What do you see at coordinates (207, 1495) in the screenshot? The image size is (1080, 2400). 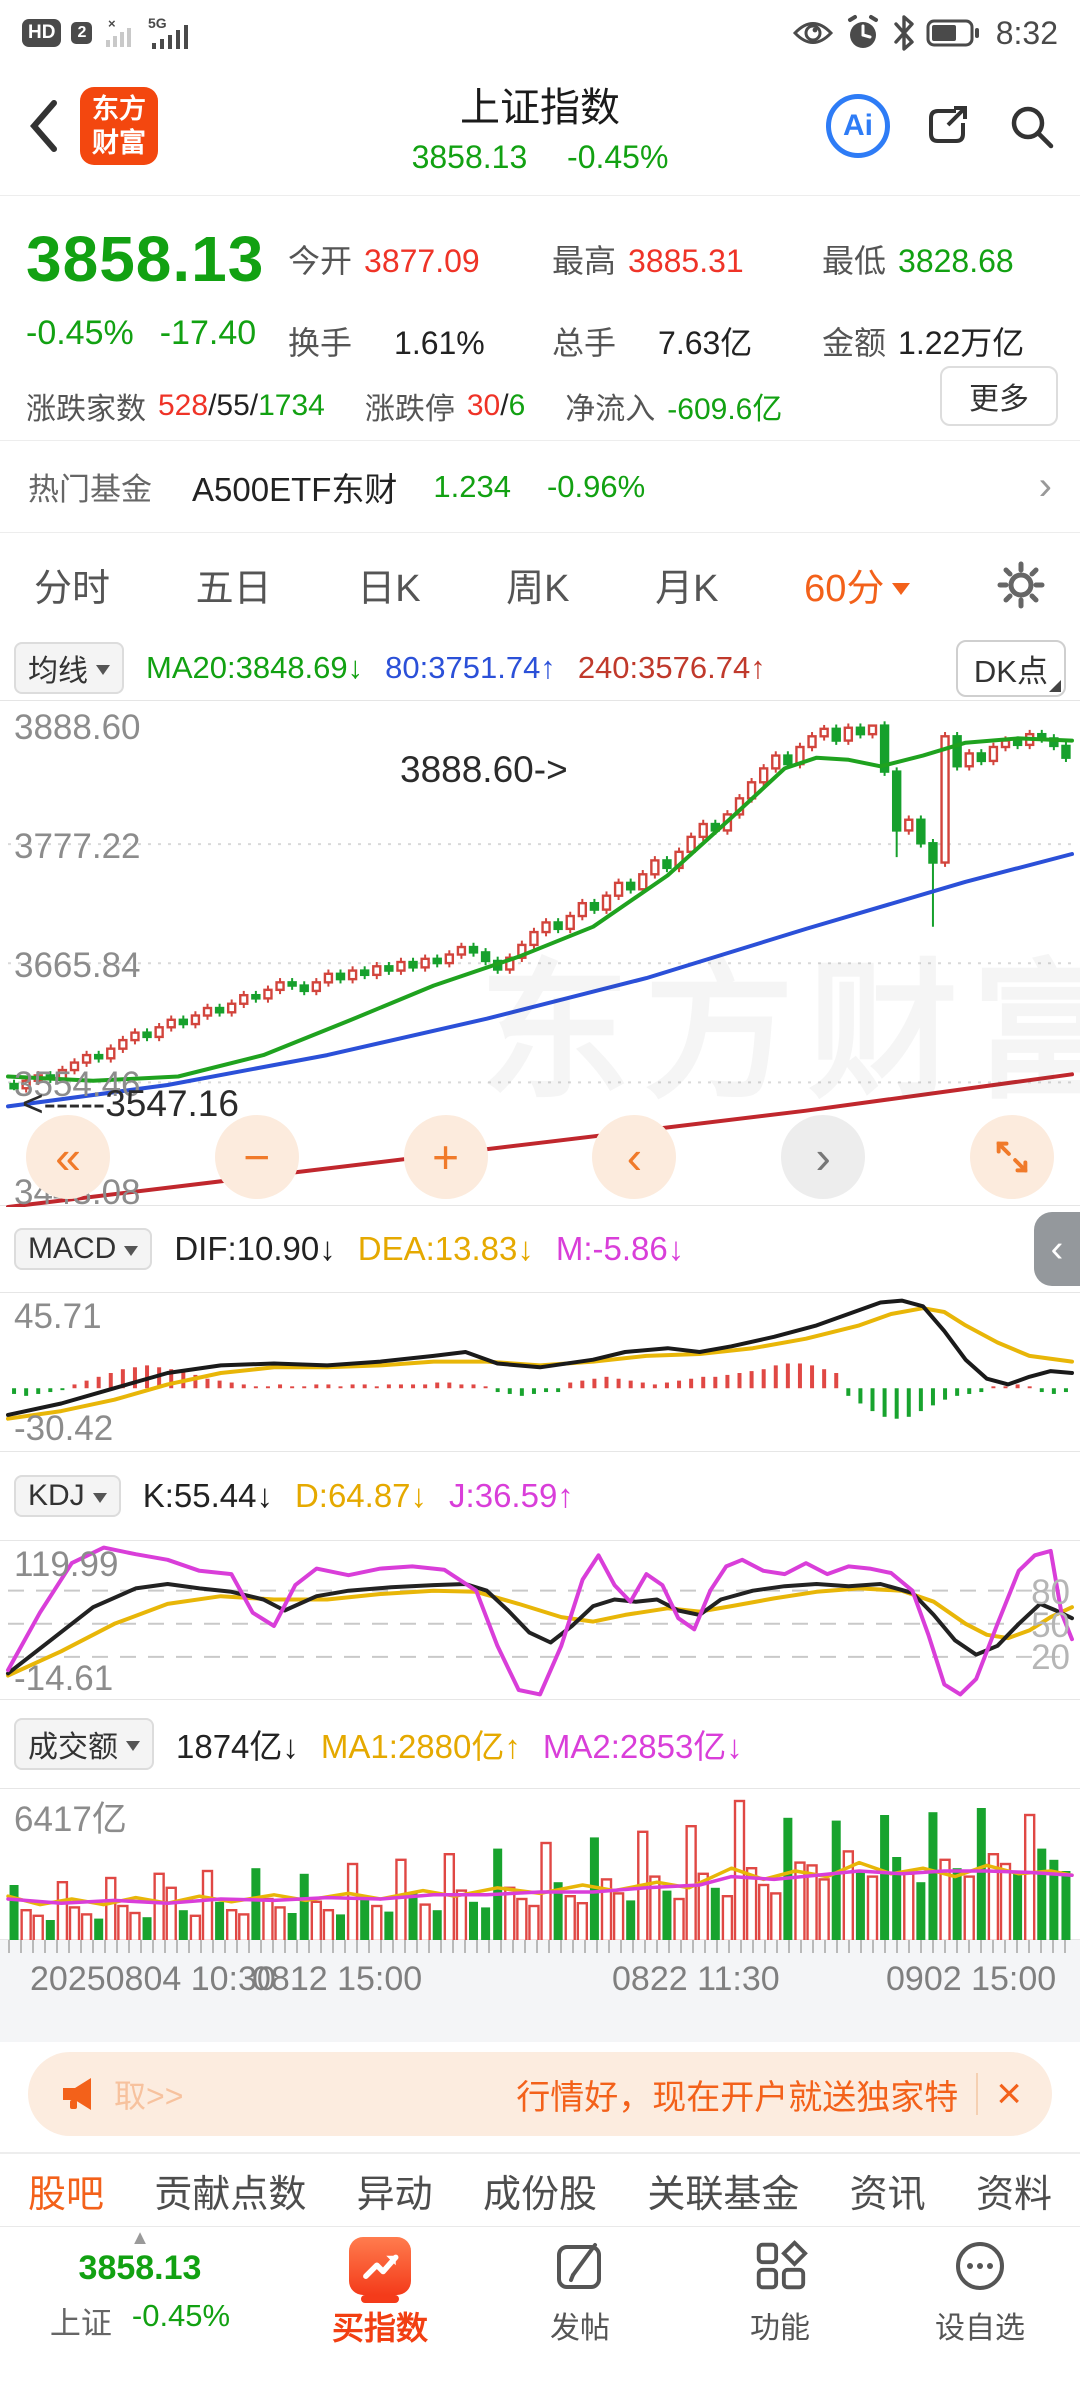 I see `k-value: K:55.44↓` at bounding box center [207, 1495].